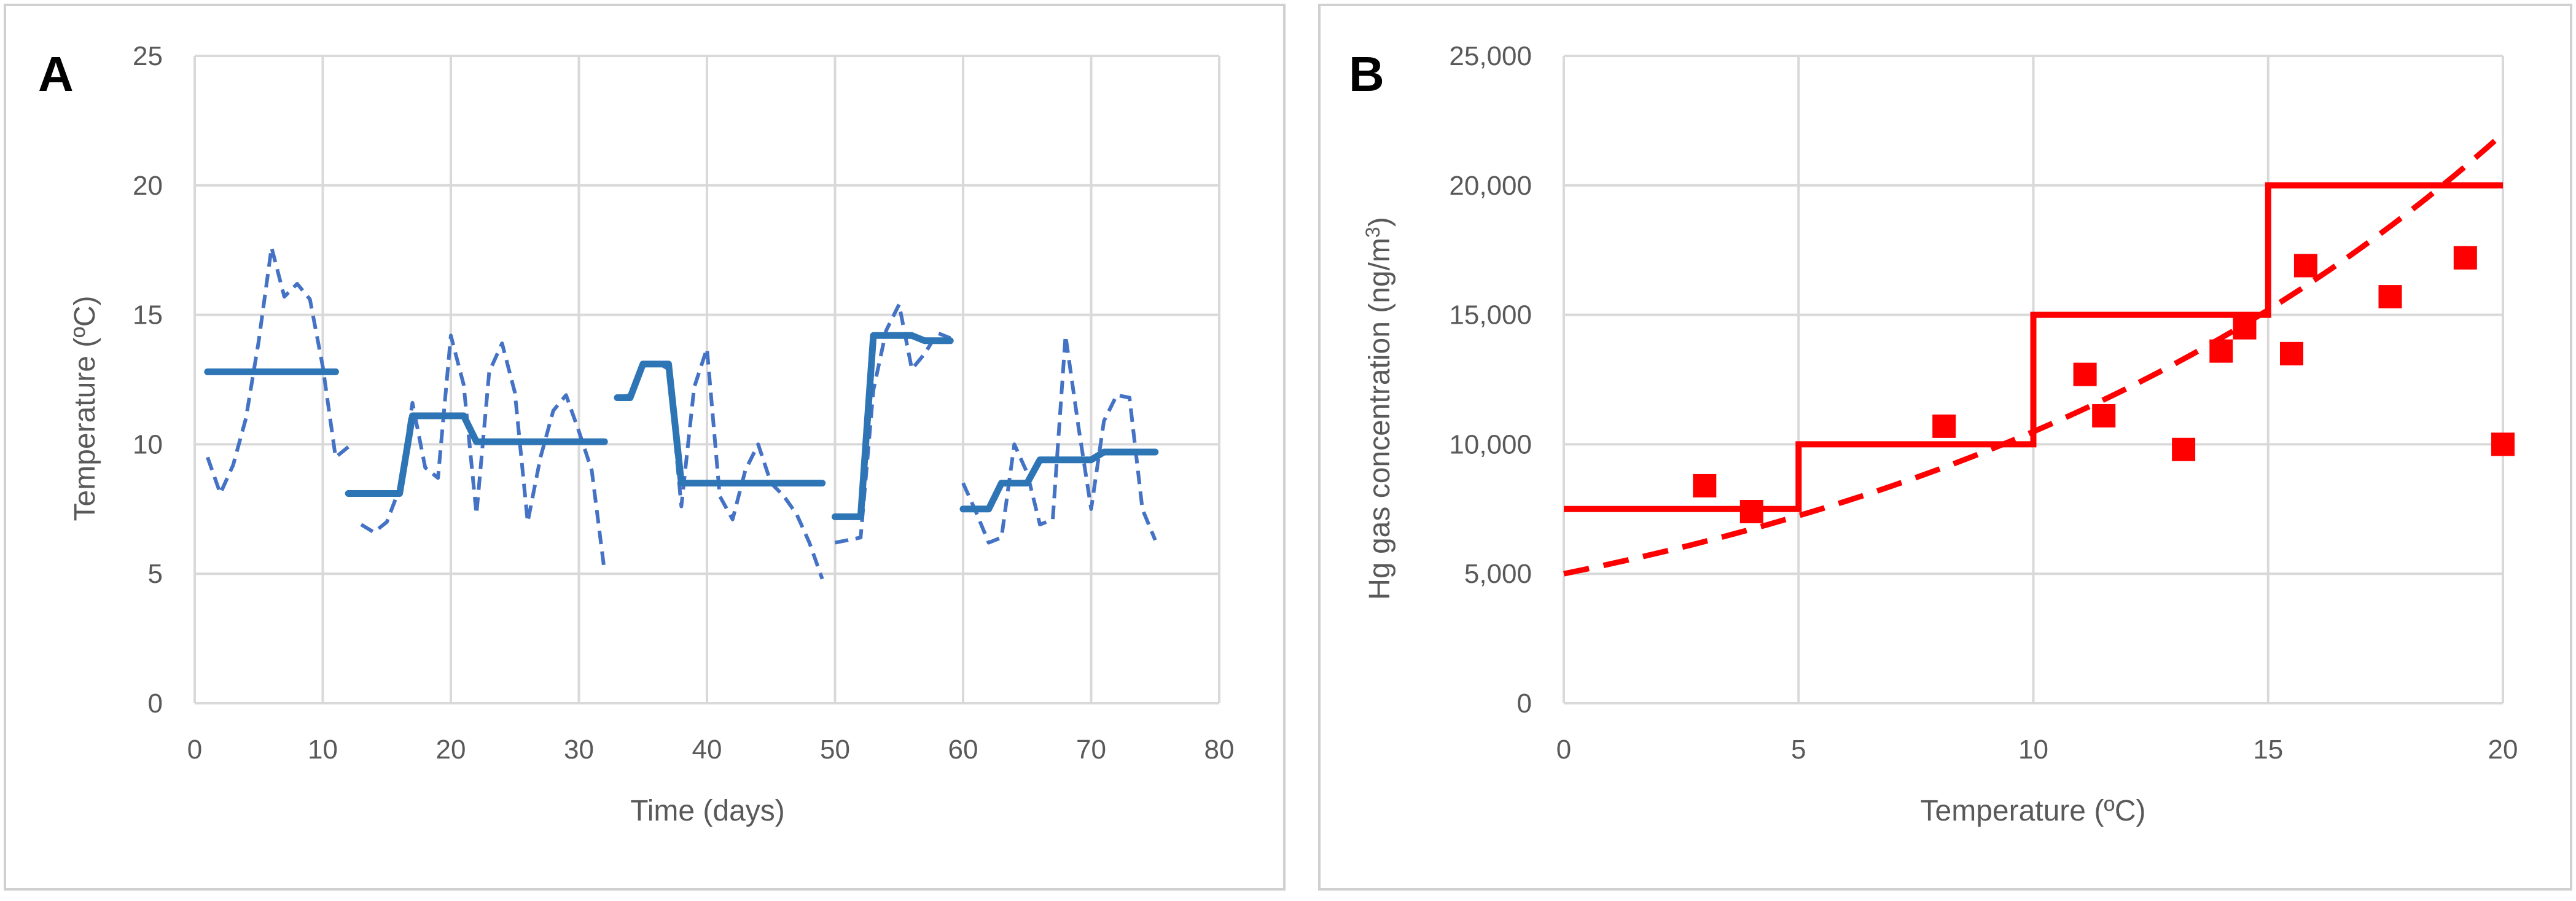 The height and width of the screenshot is (901, 2576). What do you see at coordinates (1798, 750) in the screenshot?
I see `panel-b-x-tick-label: 5` at bounding box center [1798, 750].